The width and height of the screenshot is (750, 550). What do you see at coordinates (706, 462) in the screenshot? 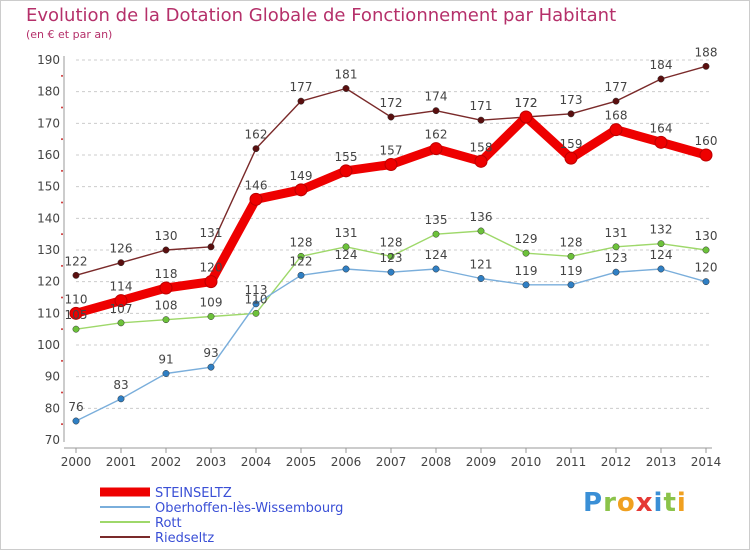
I see `x-tick-label: 2014` at bounding box center [706, 462].